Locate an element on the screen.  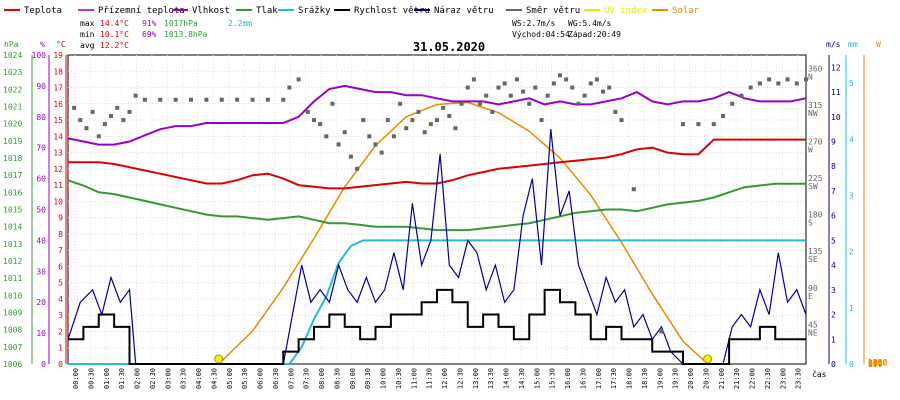
legend-label: Solar is located at coordinates (686, 11).